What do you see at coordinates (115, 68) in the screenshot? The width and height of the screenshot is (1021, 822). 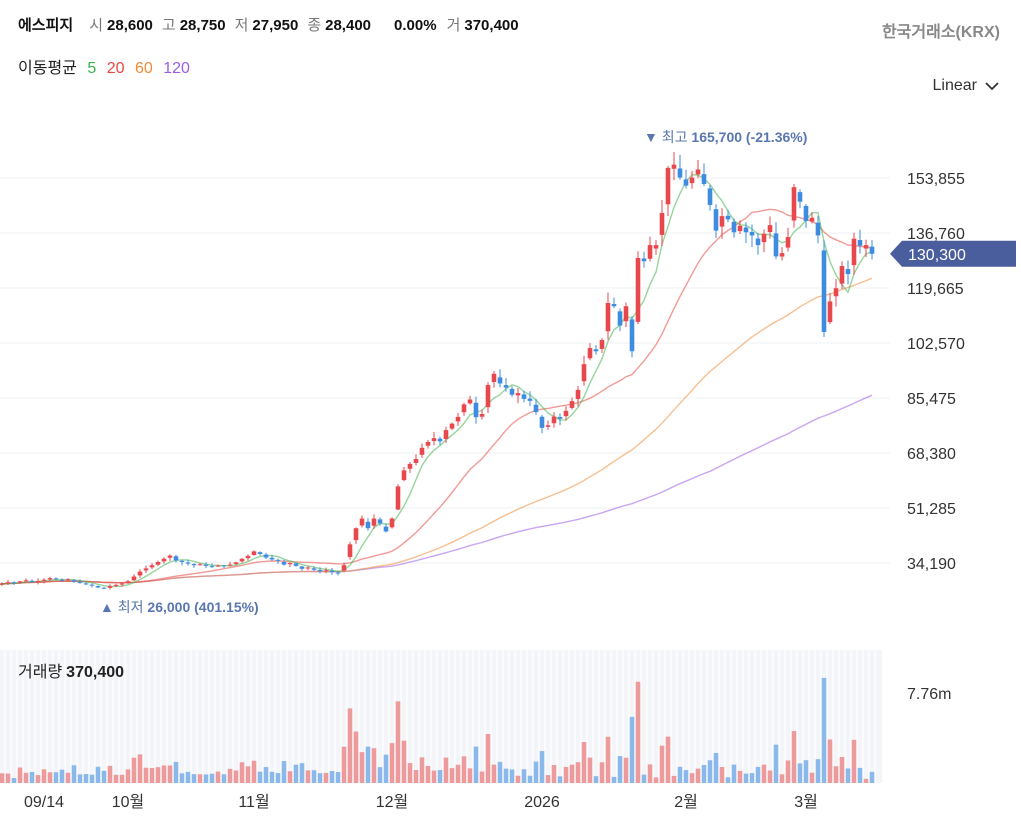 I see `ma-20: 20` at bounding box center [115, 68].